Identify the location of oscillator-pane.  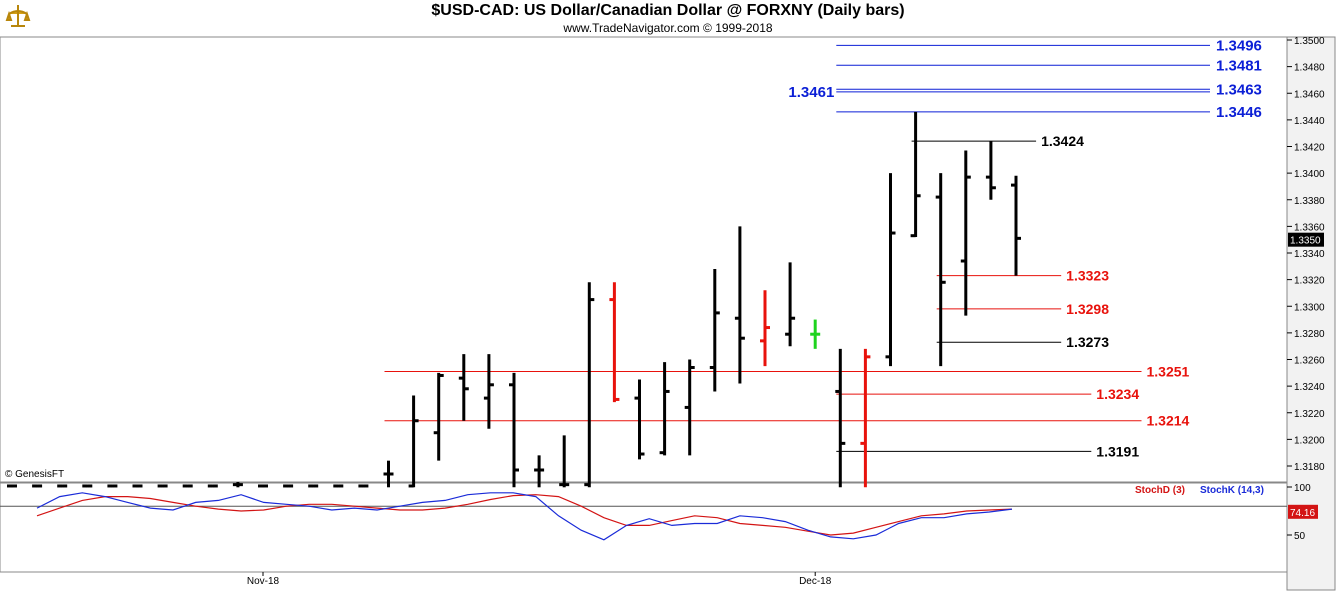
(644, 527).